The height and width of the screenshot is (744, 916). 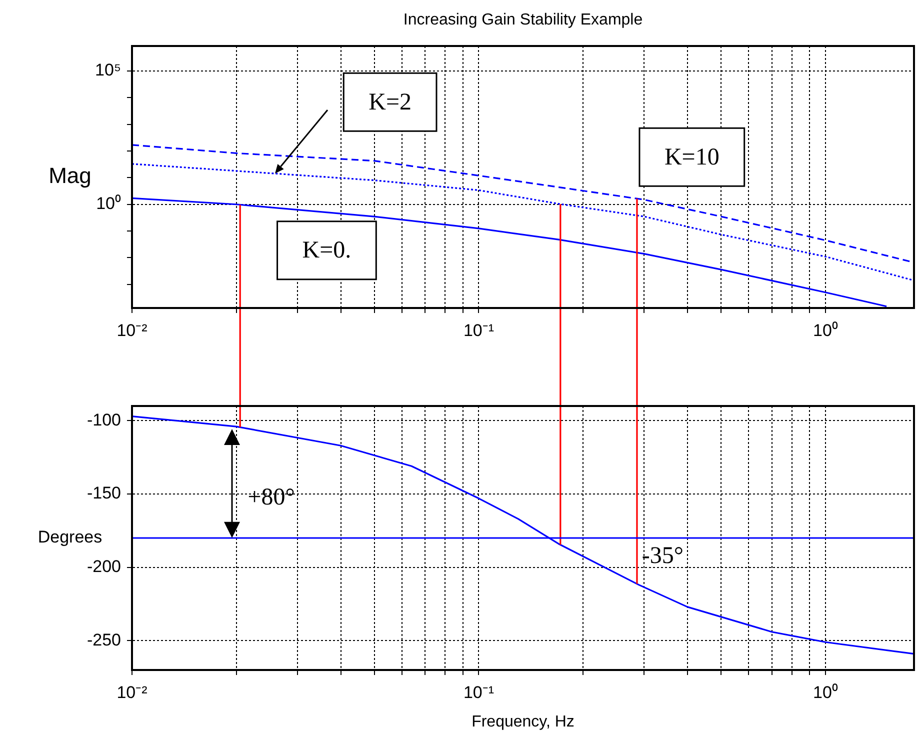 What do you see at coordinates (103, 640) in the screenshot?
I see `y-tick-label: -250` at bounding box center [103, 640].